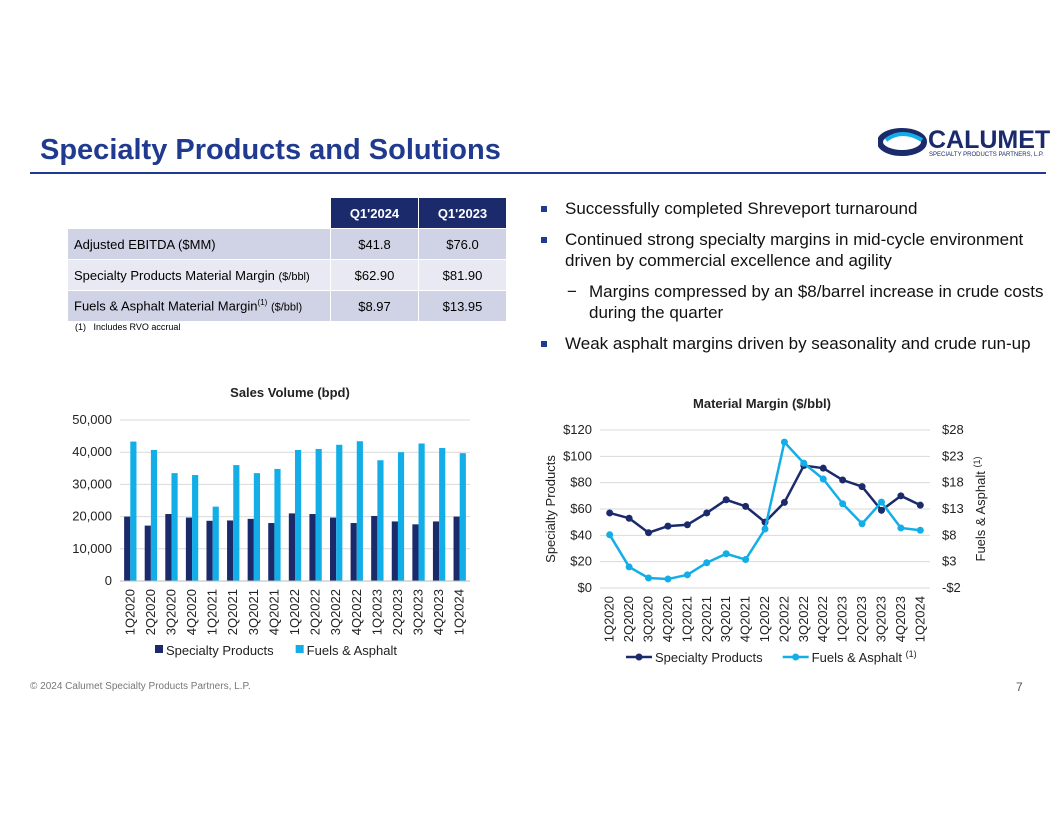  Describe the element at coordinates (80, 327) in the screenshot. I see `footnote-marker: (1)` at that location.